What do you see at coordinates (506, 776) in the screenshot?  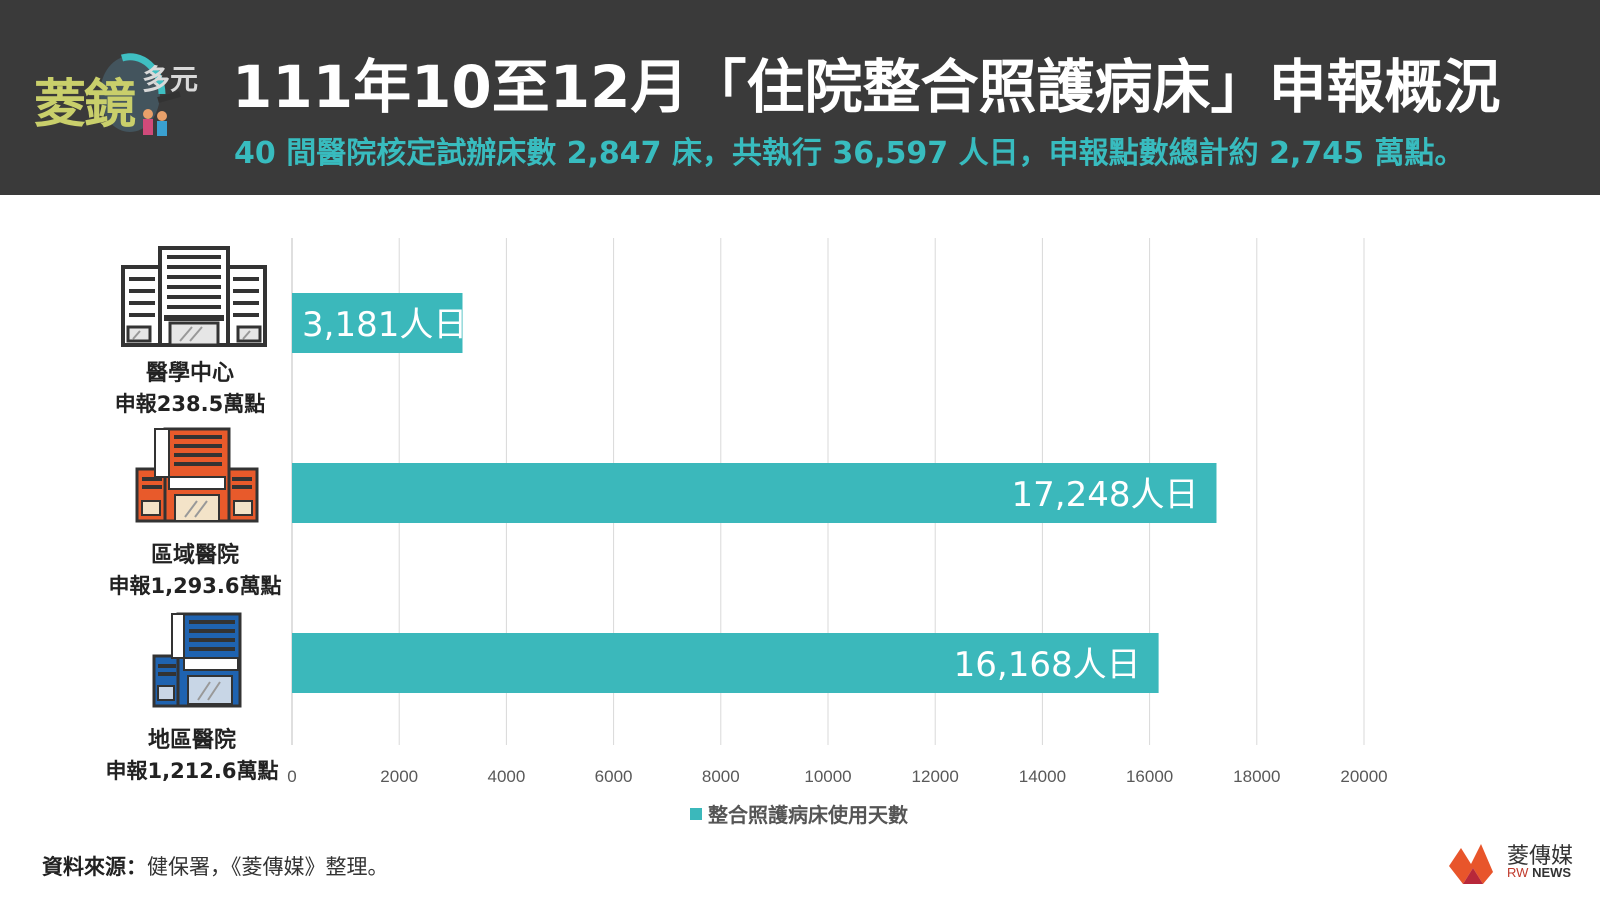 I see `x-tick-label: 4000` at bounding box center [506, 776].